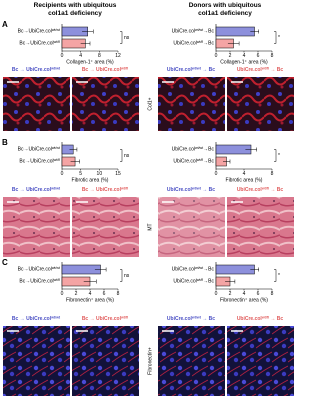  What do you see at coordinates (75, 13) in the screenshot?
I see `header-line: col1a1 deficiency` at bounding box center [75, 13].